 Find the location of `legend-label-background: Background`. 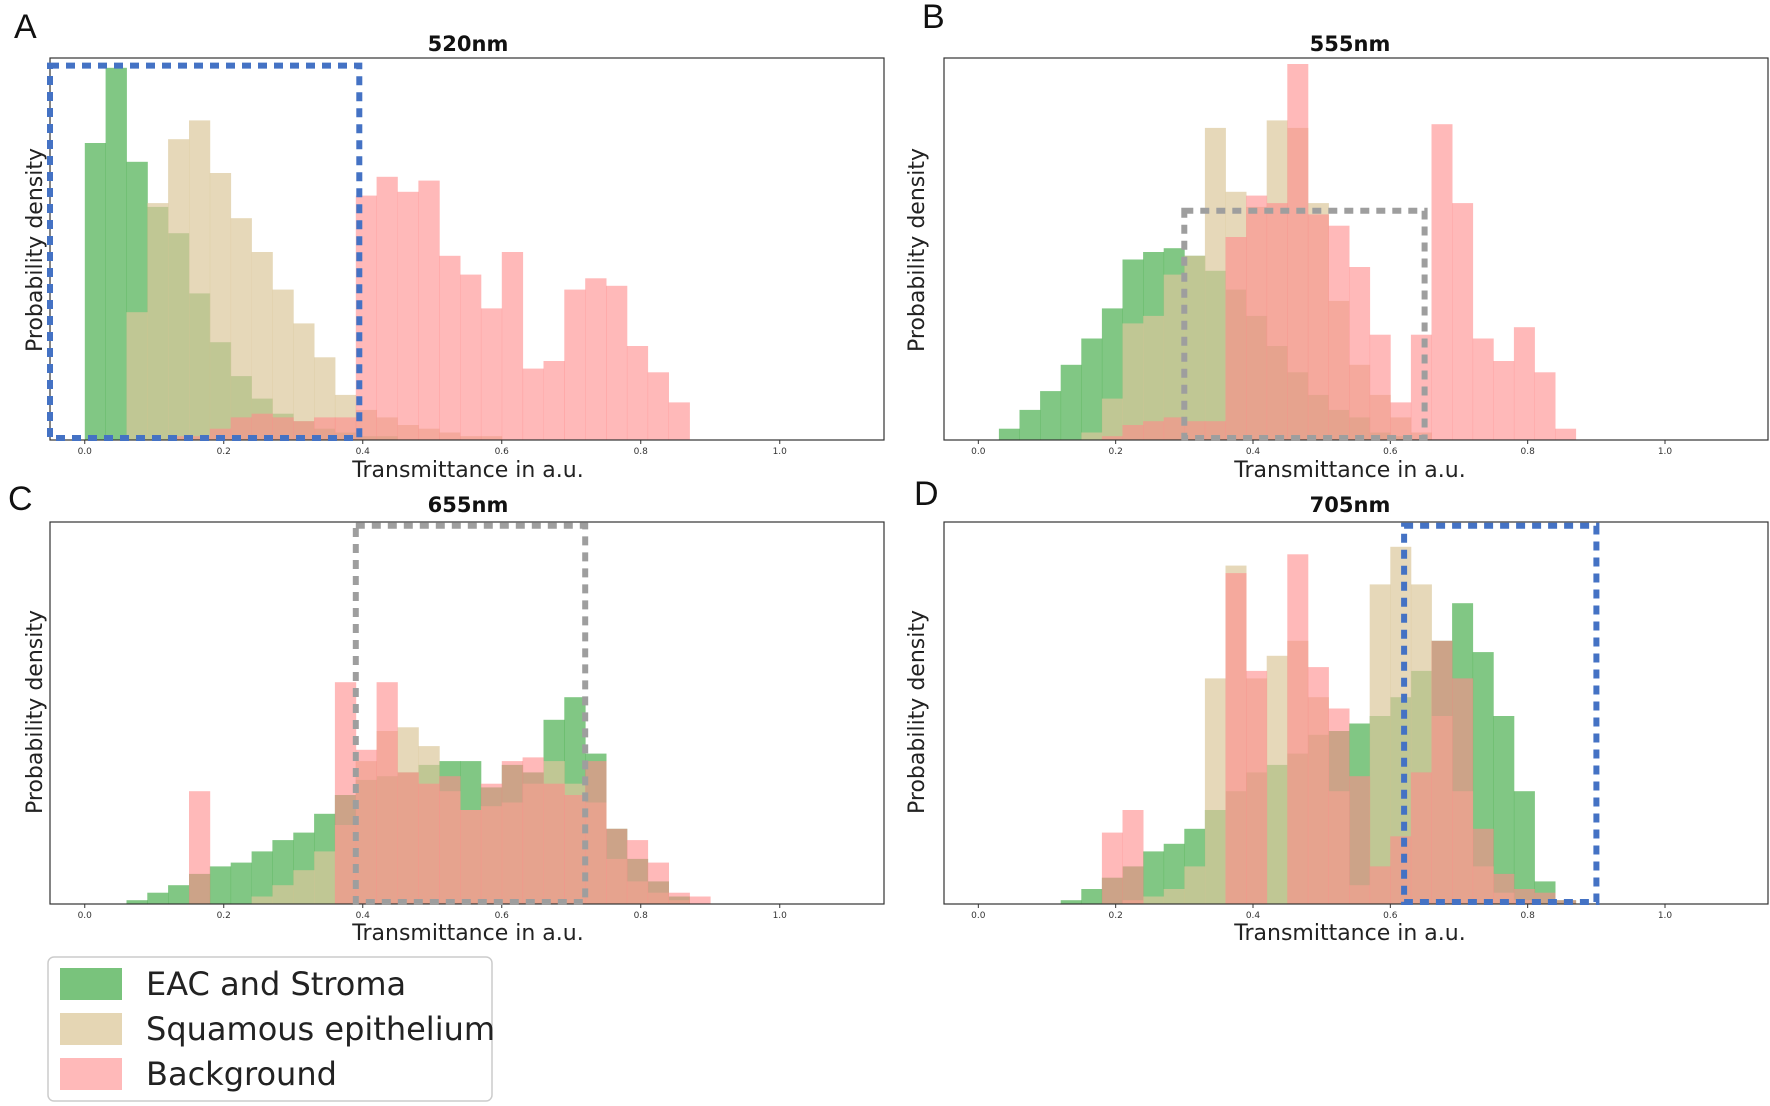

legend-label-background: Background is located at coordinates (241, 1074).